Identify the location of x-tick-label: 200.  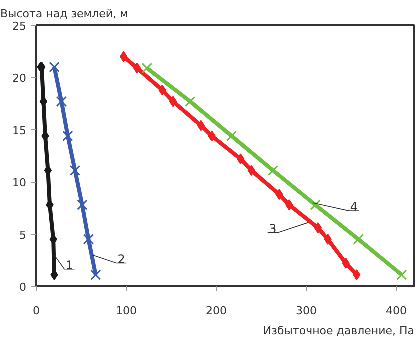
(216, 311).